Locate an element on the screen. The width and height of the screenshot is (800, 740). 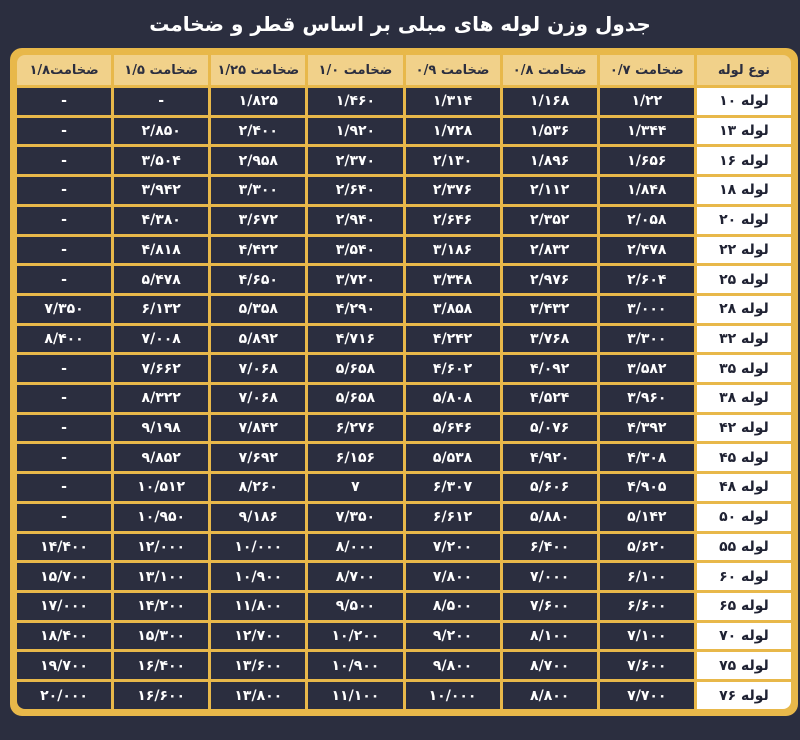
weight-cell: ۱/۸۲۵ is located at coordinates (258, 101).